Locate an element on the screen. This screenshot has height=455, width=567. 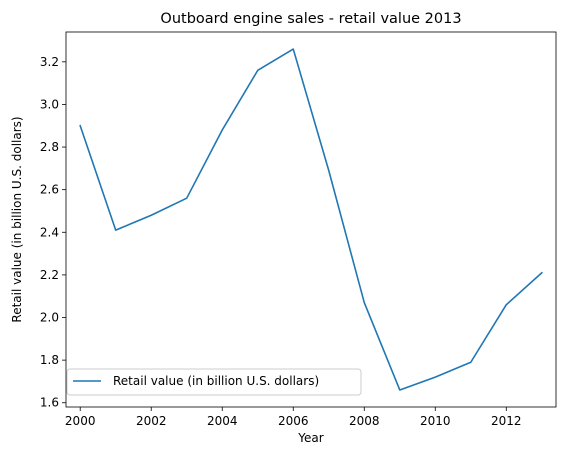
legend-box is located at coordinates (214, 382).